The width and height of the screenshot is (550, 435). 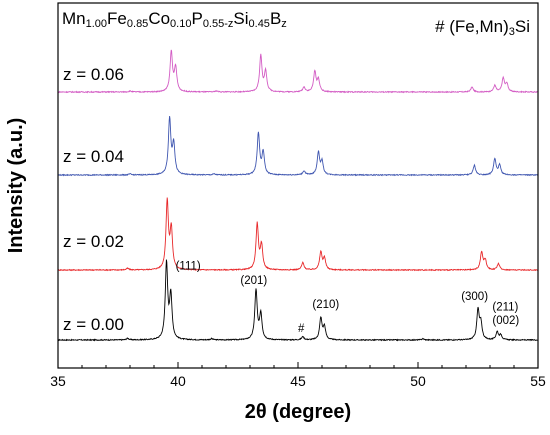 What do you see at coordinates (298, 381) in the screenshot?
I see `x-tick-label: 45` at bounding box center [298, 381].